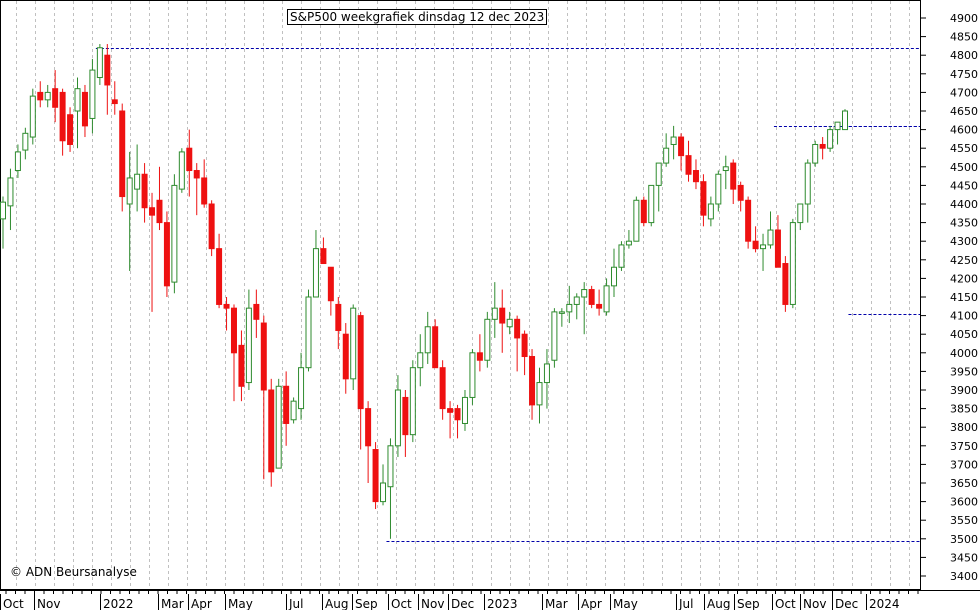 The width and height of the screenshot is (980, 610). What do you see at coordinates (964, 427) in the screenshot?
I see `y-tick-label: 3800` at bounding box center [964, 427].